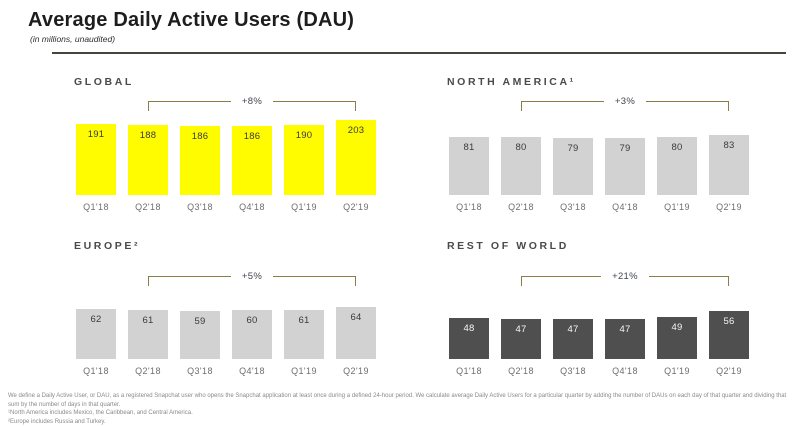  What do you see at coordinates (677, 327) in the screenshot?
I see `bar-value-label: 49` at bounding box center [677, 327].